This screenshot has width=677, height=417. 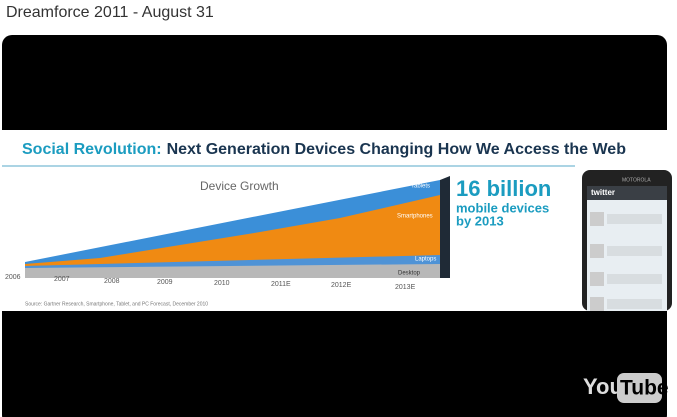 What do you see at coordinates (636, 180) in the screenshot?
I see `phone-brand: MOTOROLA` at bounding box center [636, 180].